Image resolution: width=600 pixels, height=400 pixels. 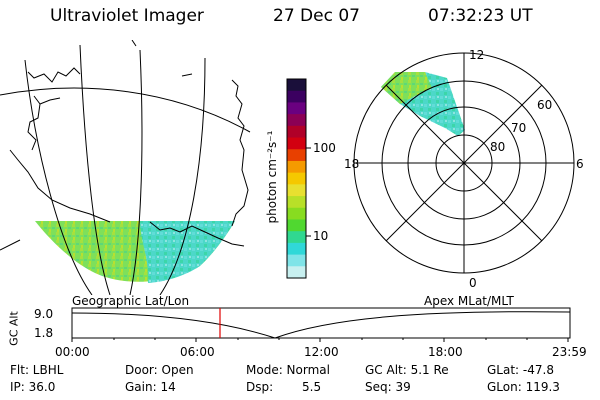 What do you see at coordinates (44, 314) in the screenshot?
I see `timeline-y-high: 9.0` at bounding box center [44, 314].